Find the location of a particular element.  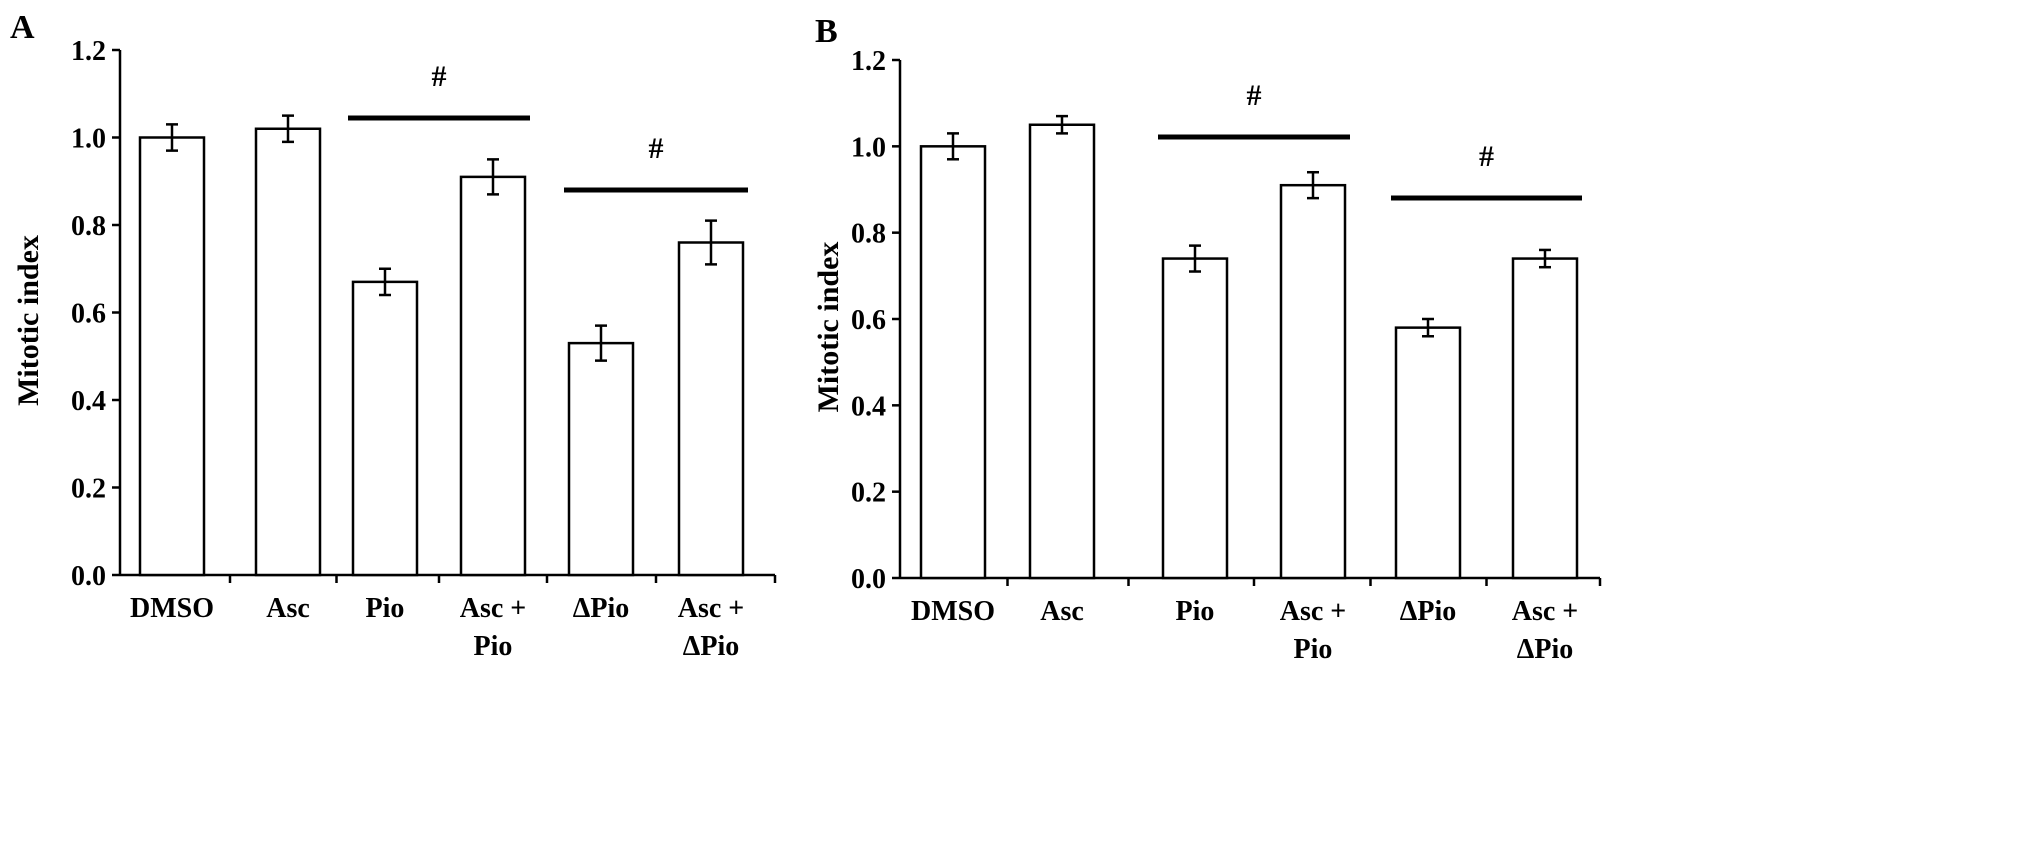

panel-label: A is located at coordinates (22, 27).